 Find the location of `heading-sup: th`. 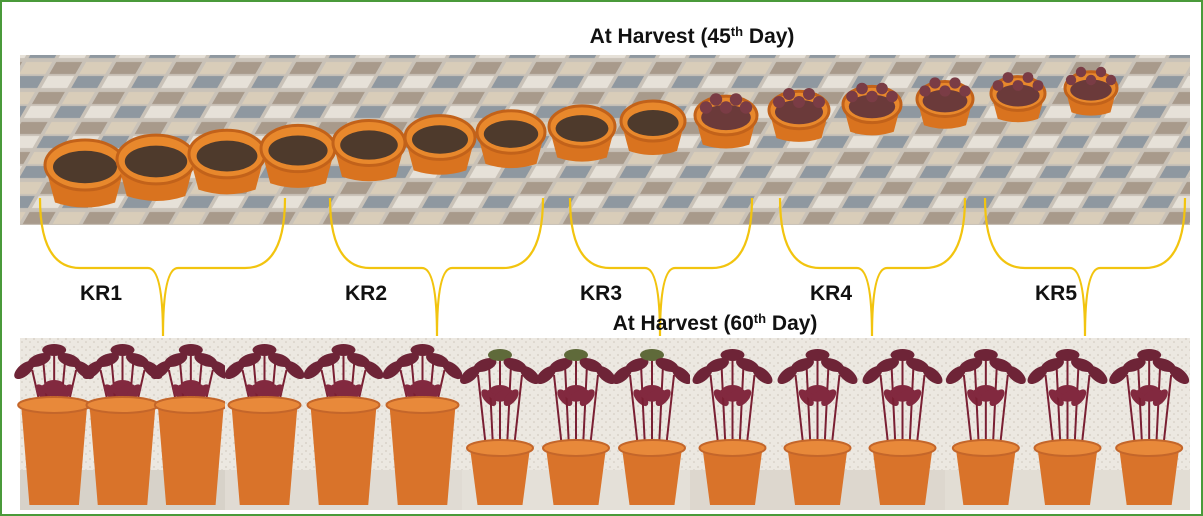

heading-sup: th is located at coordinates (760, 318).